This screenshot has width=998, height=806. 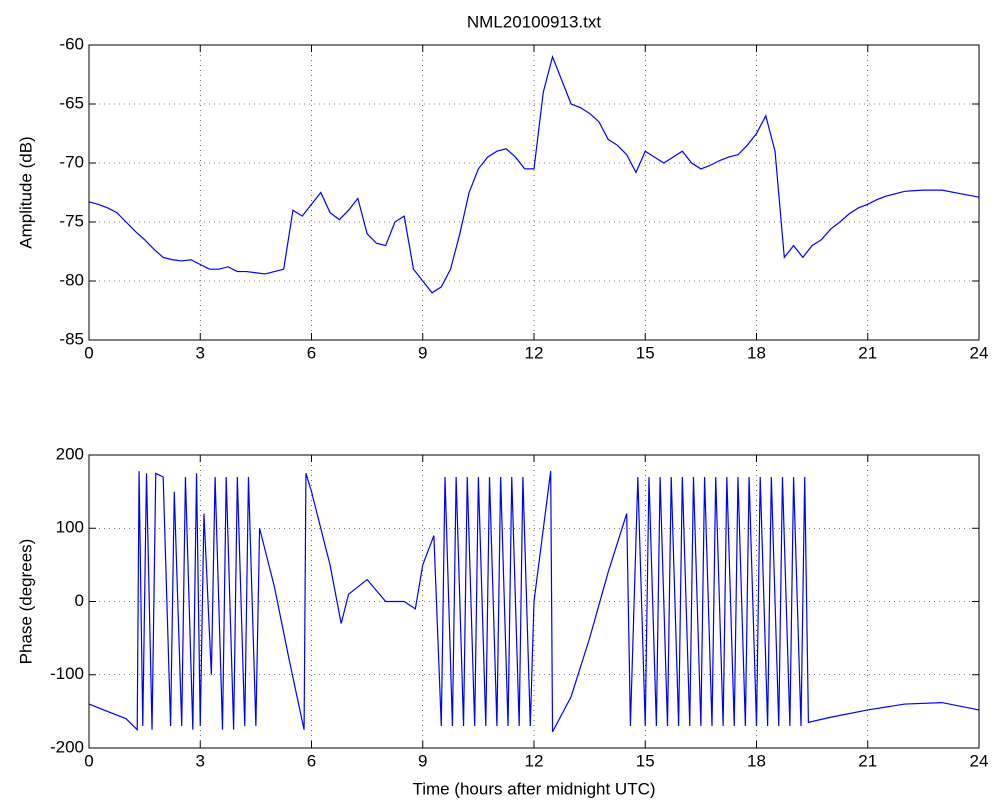 What do you see at coordinates (25, 192) in the screenshot?
I see `y-axis-label: Amplitude (dB)` at bounding box center [25, 192].